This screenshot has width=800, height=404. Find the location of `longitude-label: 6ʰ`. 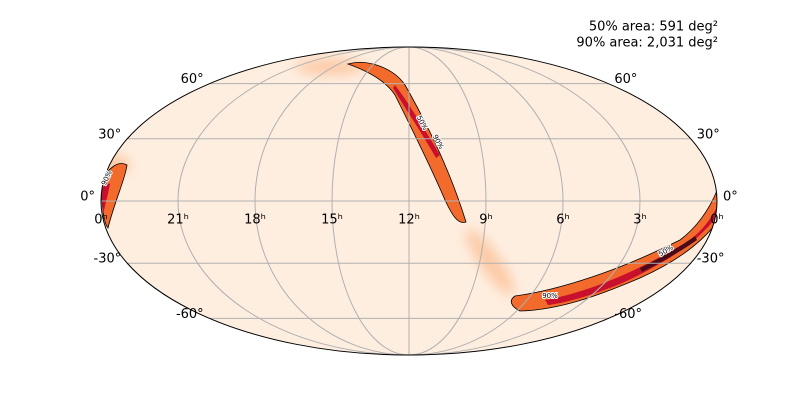

longitude-label: 6ʰ is located at coordinates (563, 220).